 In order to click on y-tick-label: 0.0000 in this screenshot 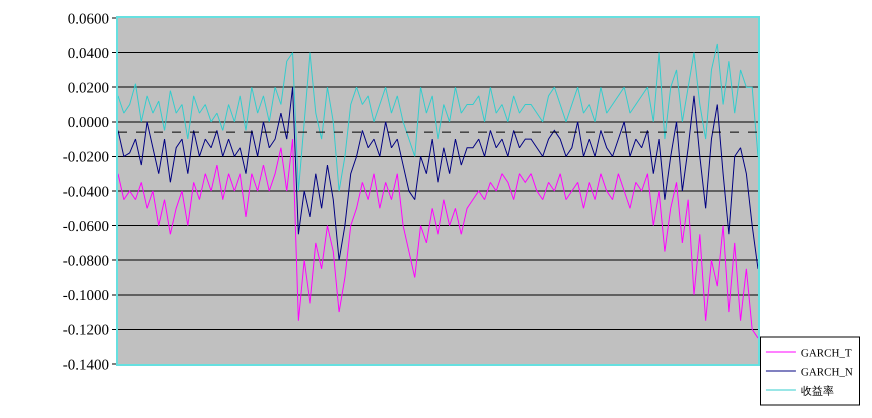, I will do `click(88, 123)`.